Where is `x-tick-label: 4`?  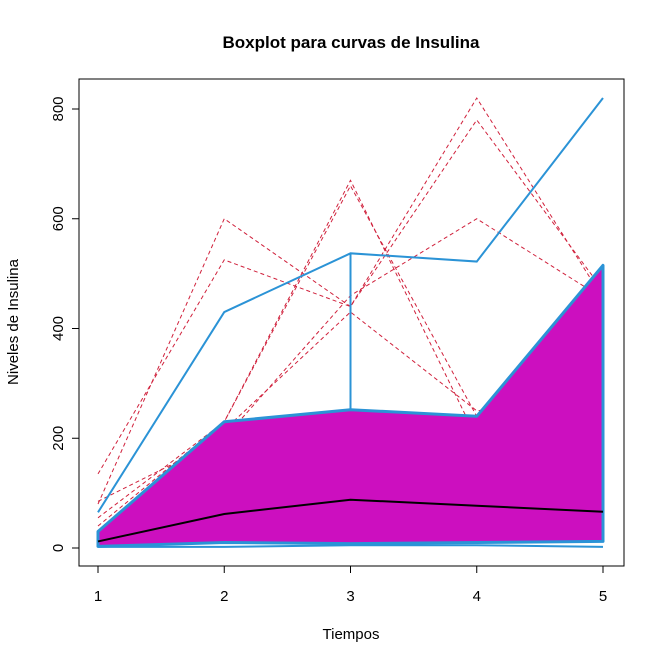 x-tick-label: 4 is located at coordinates (477, 596).